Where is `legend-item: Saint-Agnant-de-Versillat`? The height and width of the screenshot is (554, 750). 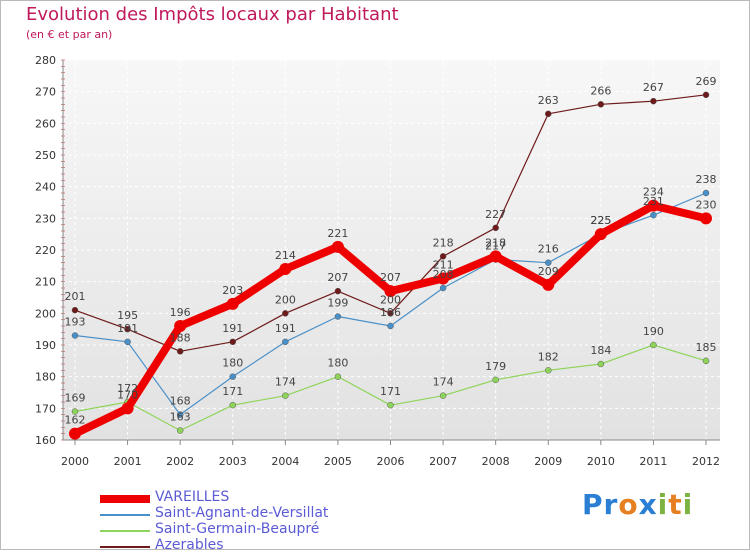 legend-item: Saint-Agnant-de-Versillat is located at coordinates (280, 513).